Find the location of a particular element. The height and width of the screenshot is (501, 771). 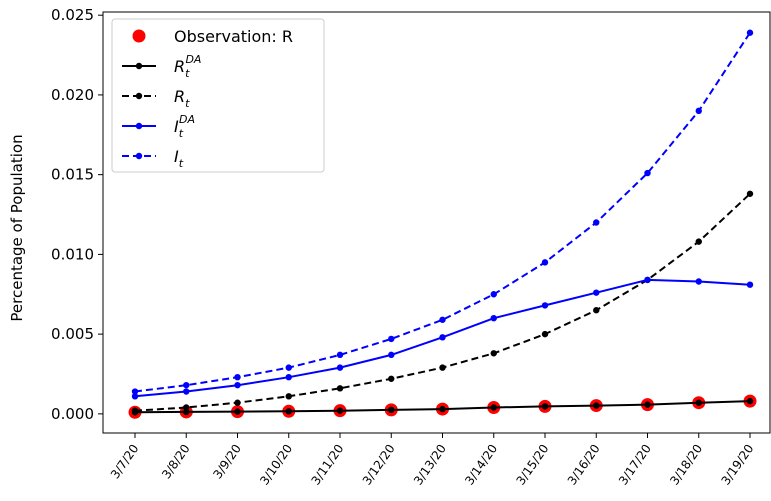

y-axis-label: Percentage of Population is located at coordinates (17, 227).